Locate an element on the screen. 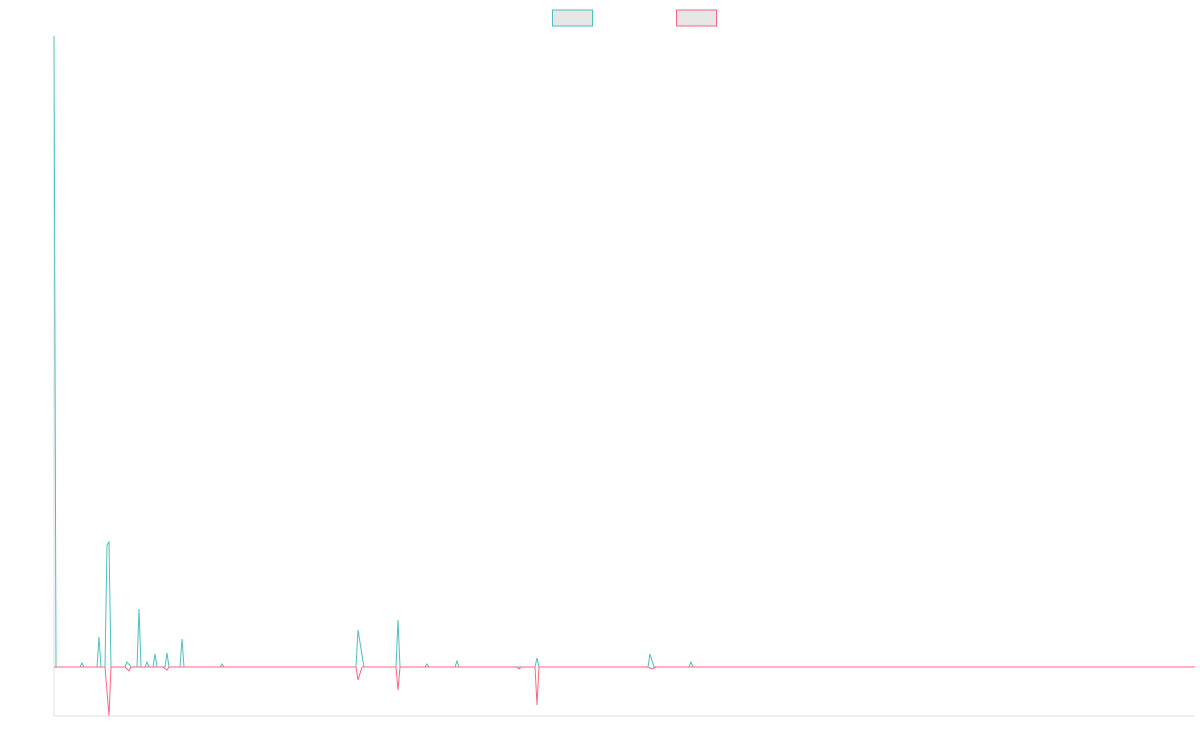 Image resolution: width=1200 pixels, height=750 pixels. line-series is located at coordinates (624, 691).